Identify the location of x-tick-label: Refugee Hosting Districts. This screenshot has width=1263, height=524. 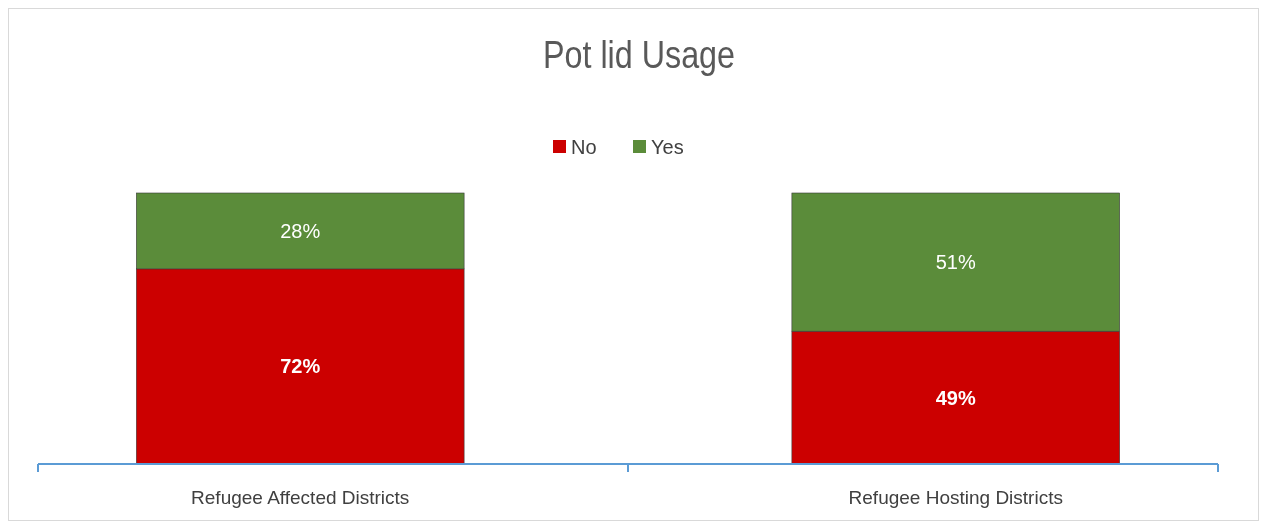
(955, 497).